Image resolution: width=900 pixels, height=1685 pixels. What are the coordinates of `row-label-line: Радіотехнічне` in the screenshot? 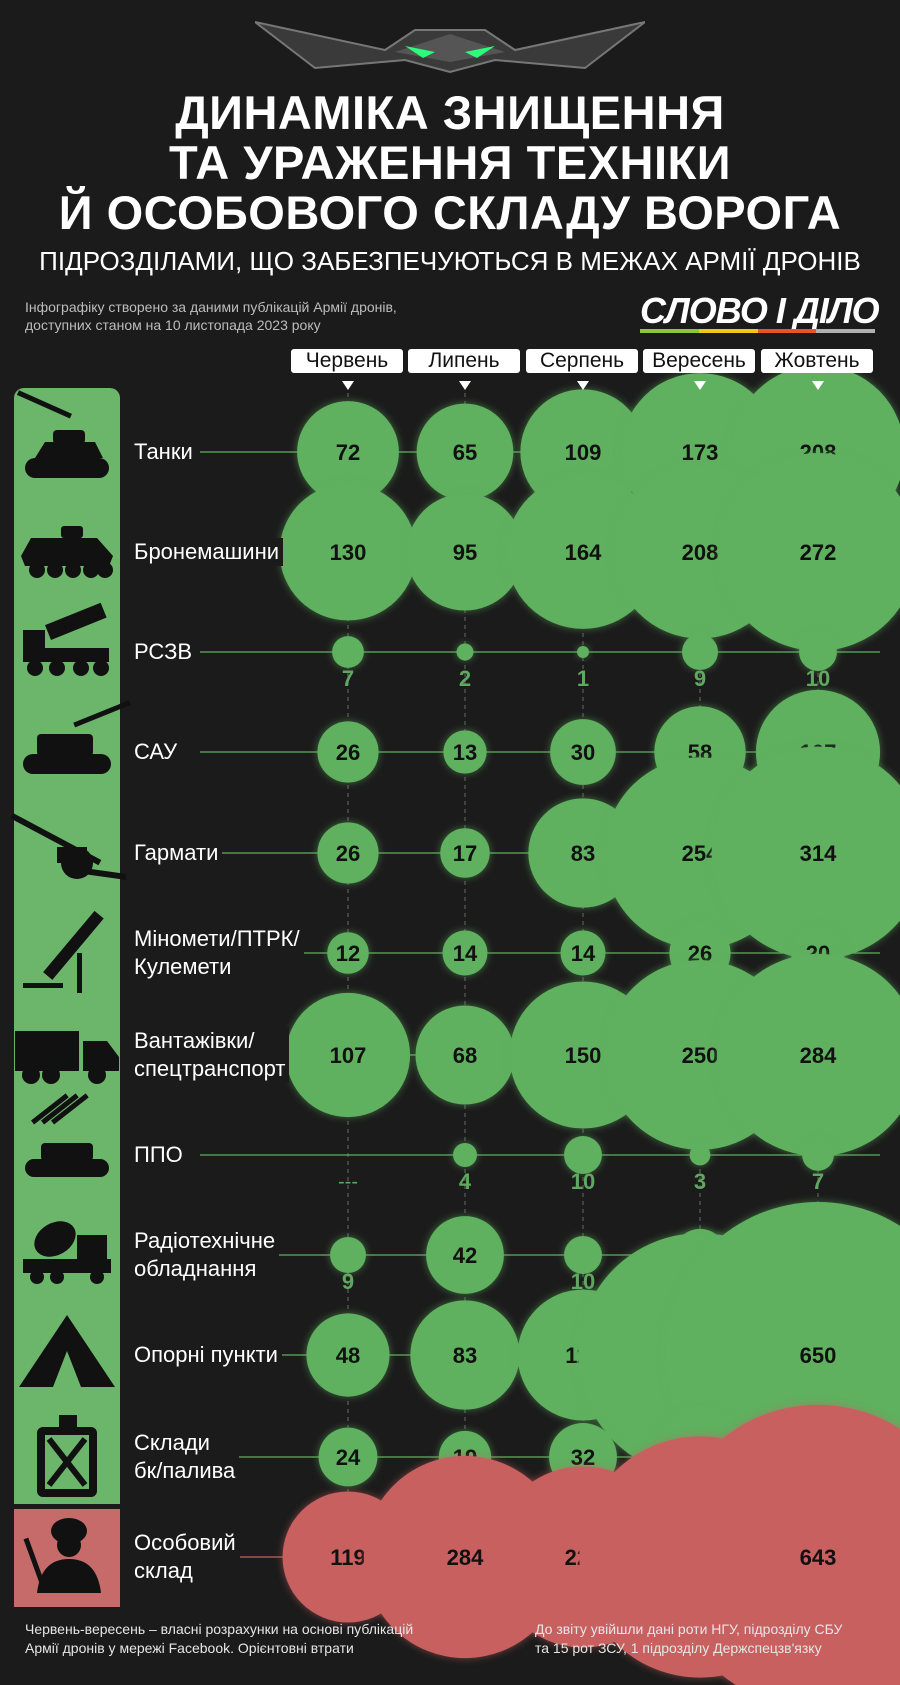 It's located at (205, 1240).